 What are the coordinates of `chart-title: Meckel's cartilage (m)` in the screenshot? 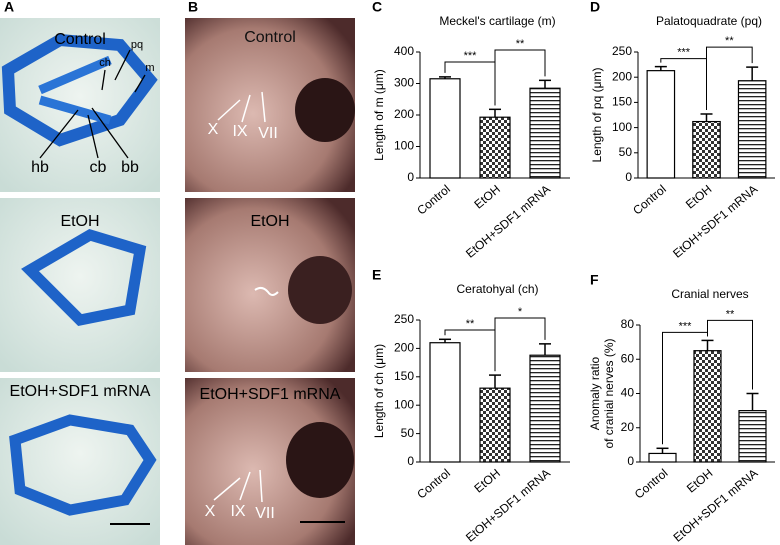 It's located at (497, 21).